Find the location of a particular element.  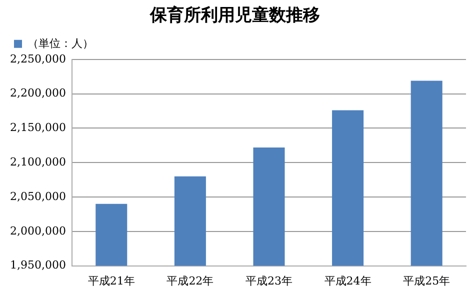

y-tick-label: 2,050,000 is located at coordinates (38, 196).